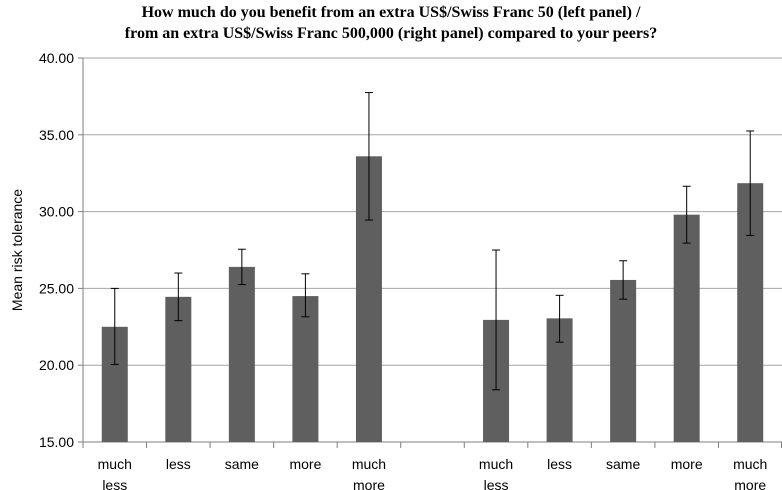 Image resolution: width=782 pixels, height=490 pixels. What do you see at coordinates (56, 58) in the screenshot?
I see `y-tick-label: 40.00` at bounding box center [56, 58].